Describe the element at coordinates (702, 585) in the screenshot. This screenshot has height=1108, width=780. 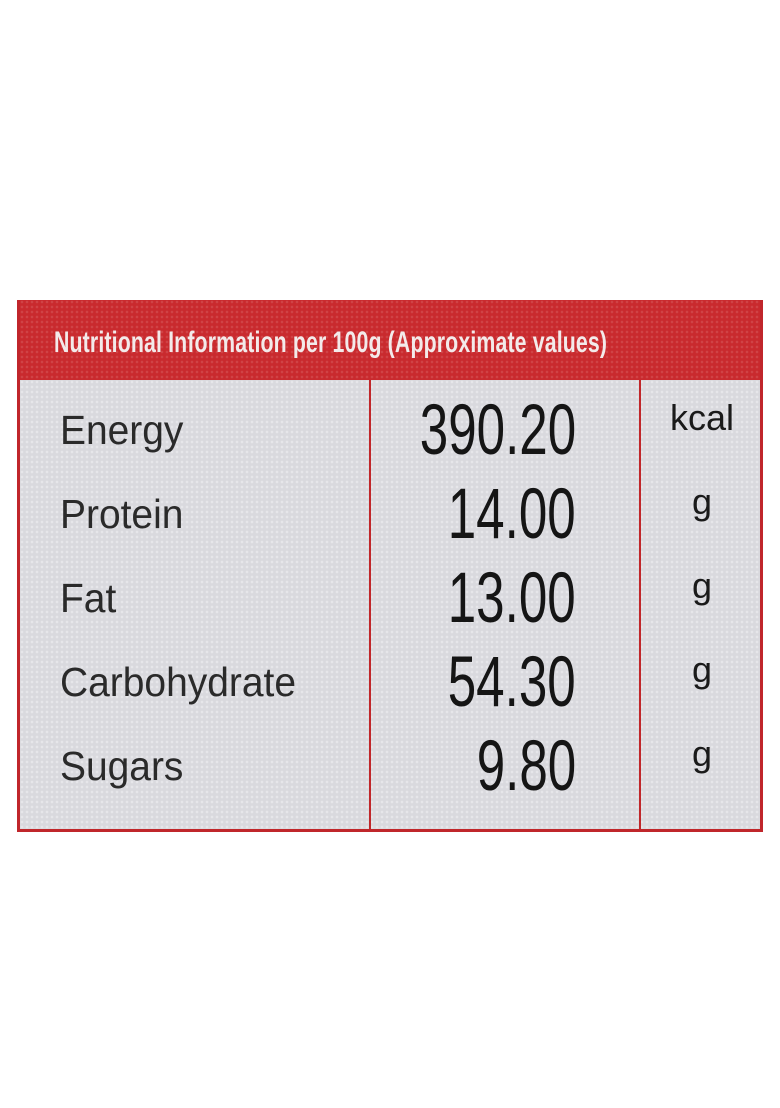
I see `row-unit-fat: g` at that location.